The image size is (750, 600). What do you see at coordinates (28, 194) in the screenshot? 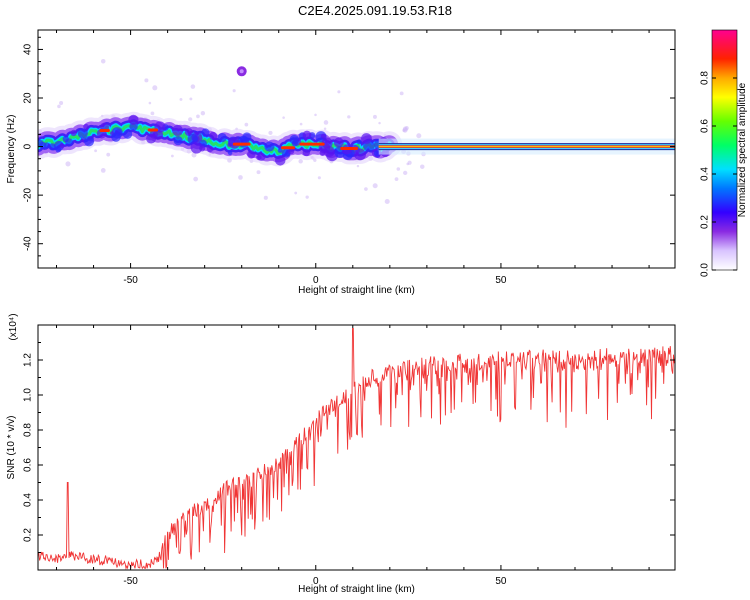
I see `y-tick-label: -20` at bounding box center [28, 194].